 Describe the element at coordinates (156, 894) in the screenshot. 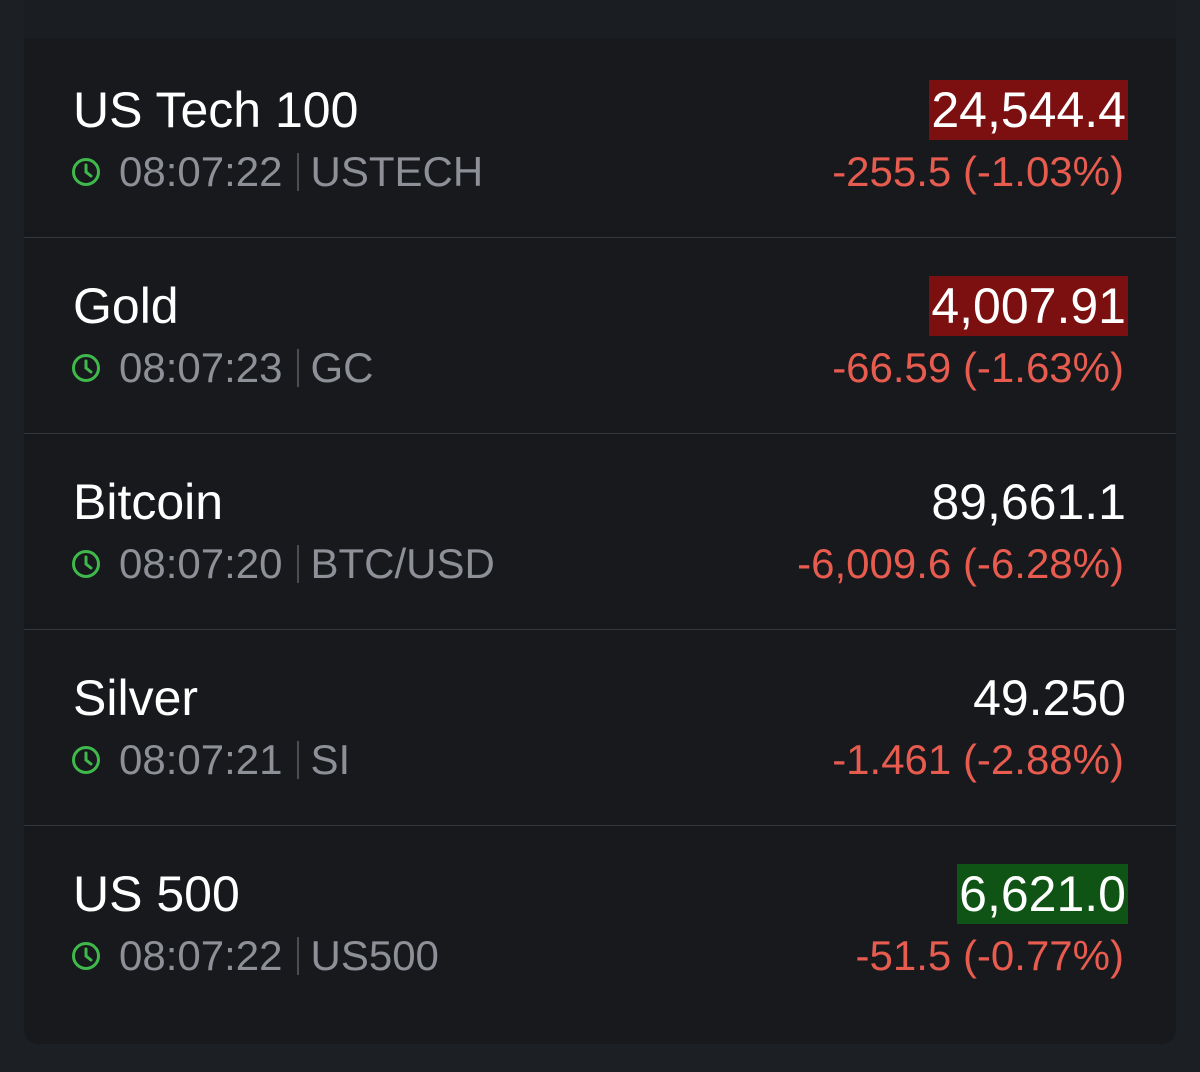

I see `instrument-name: US 500` at that location.